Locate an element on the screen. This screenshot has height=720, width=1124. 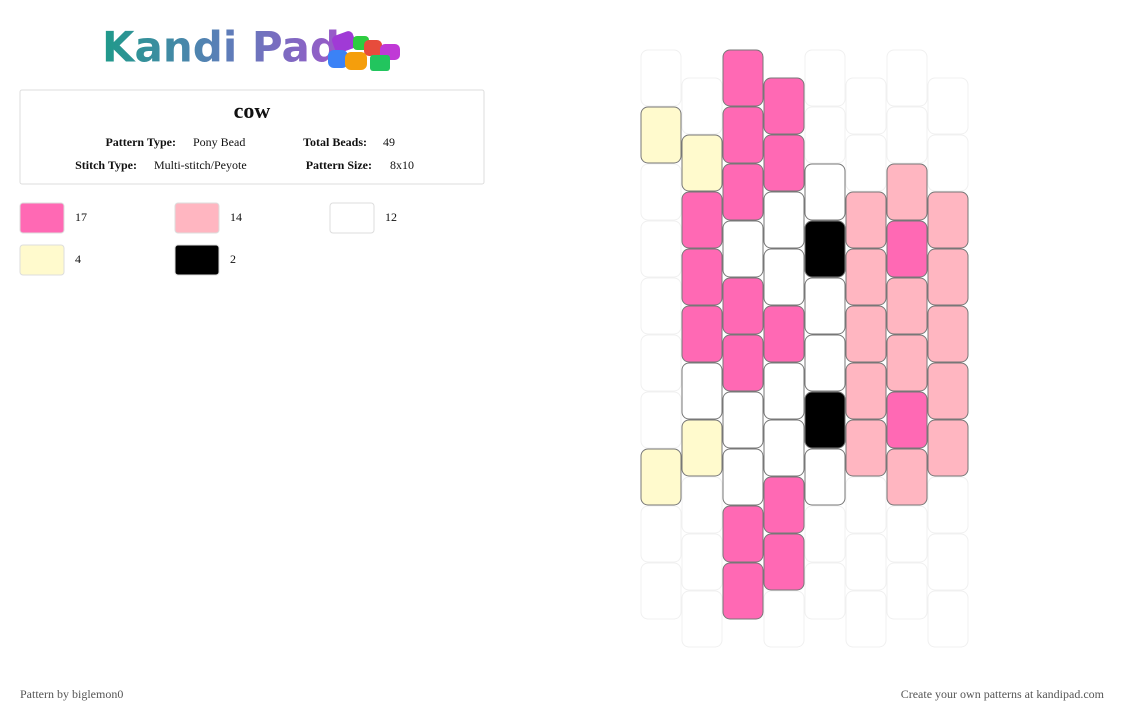
info-label: Total Beads: is located at coordinates (335, 142).